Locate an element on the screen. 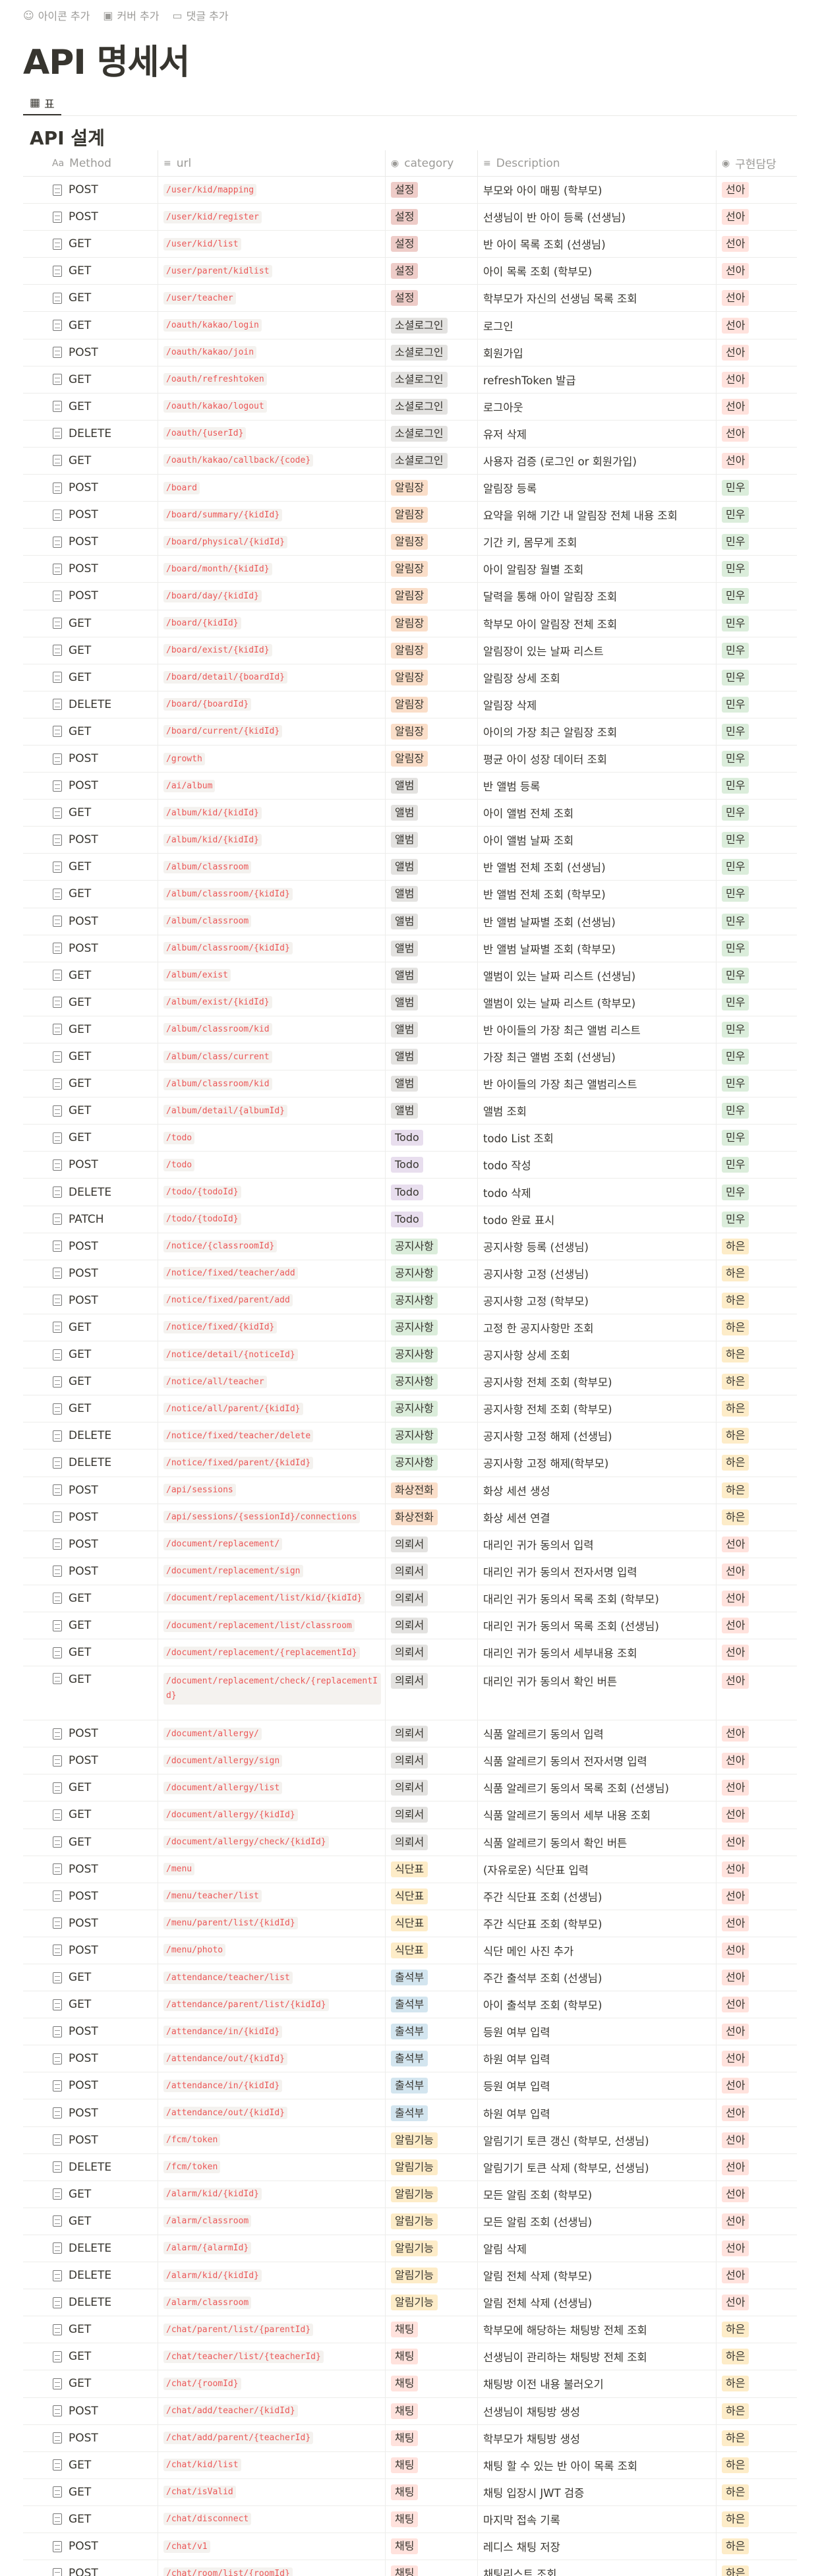  description-cell: 학부모가 채팅방 생성 is located at coordinates (597, 2437).